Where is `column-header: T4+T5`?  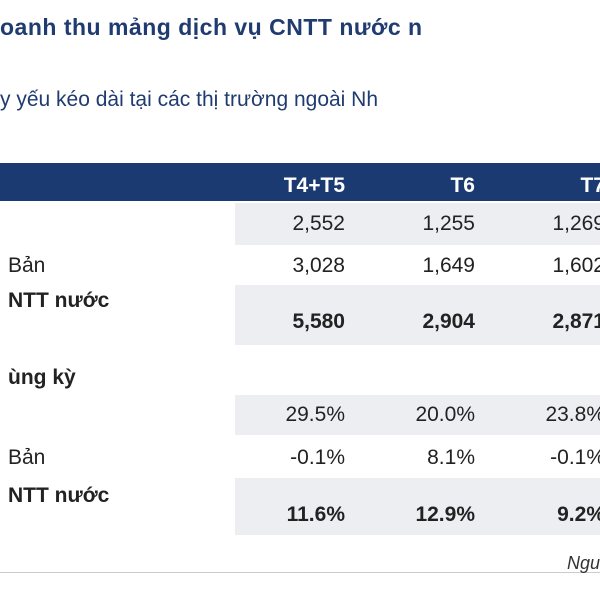
column-header: T4+T5 is located at coordinates (314, 185).